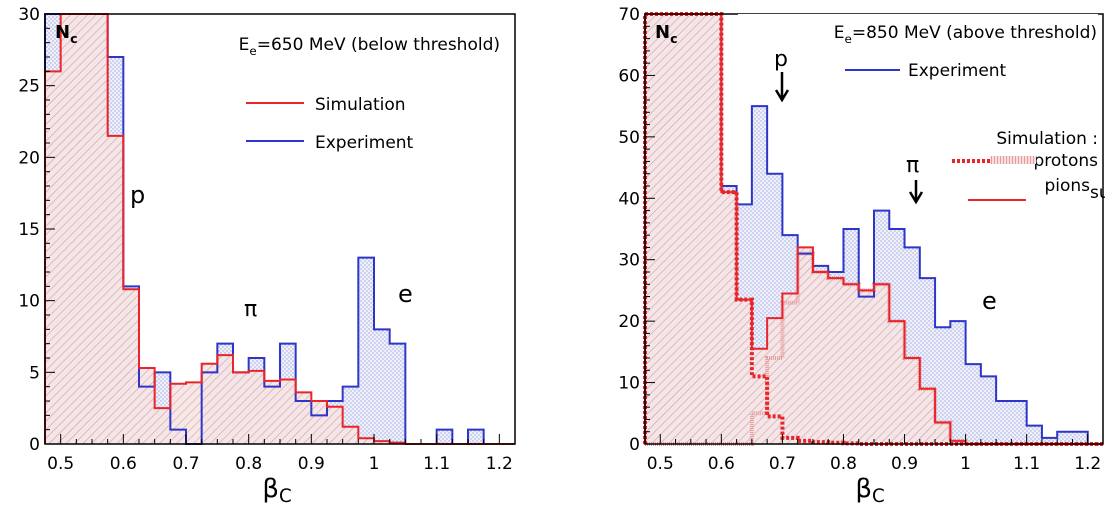  Describe the element at coordinates (629, 76) in the screenshot. I see `y-tick-label: 60` at that location.